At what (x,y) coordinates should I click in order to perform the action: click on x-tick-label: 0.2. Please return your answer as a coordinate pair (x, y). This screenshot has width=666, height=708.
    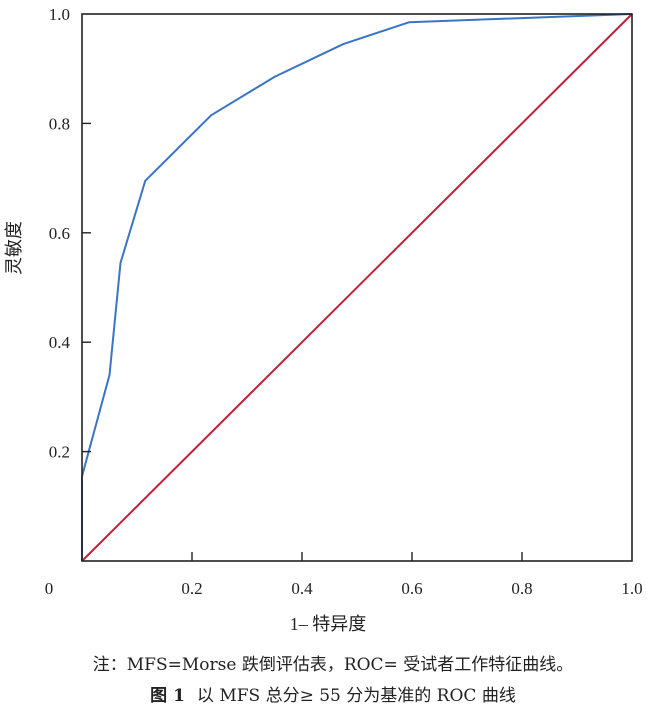
    Looking at the image, I should click on (191, 588).